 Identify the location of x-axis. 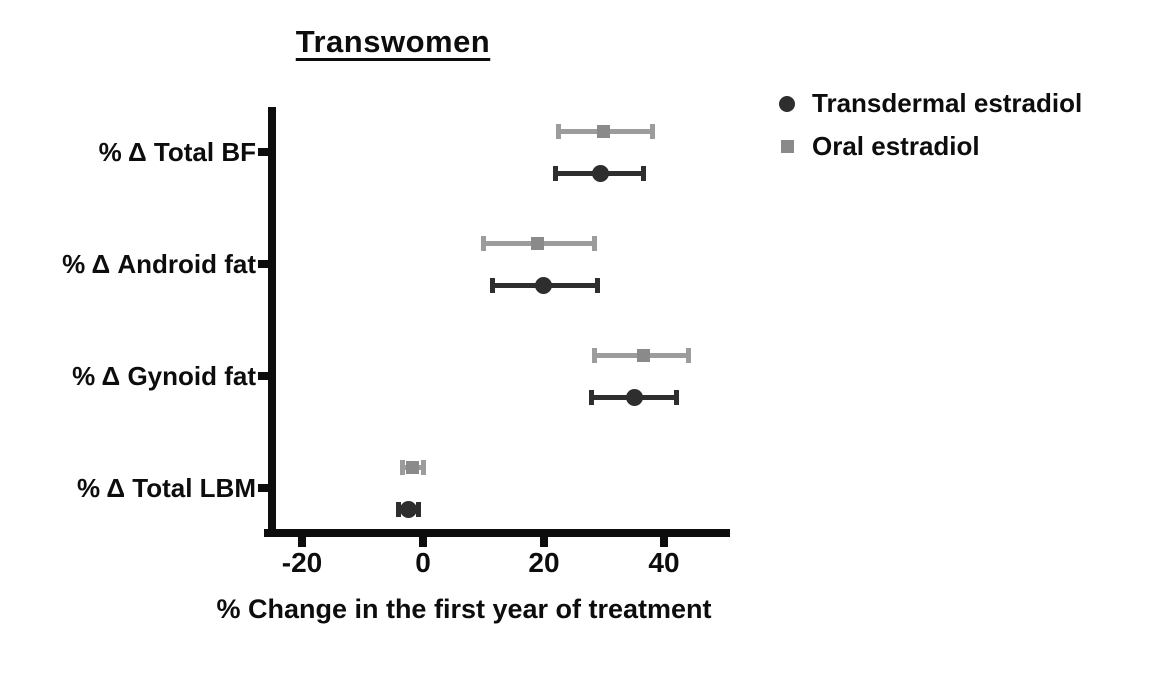
(497, 533).